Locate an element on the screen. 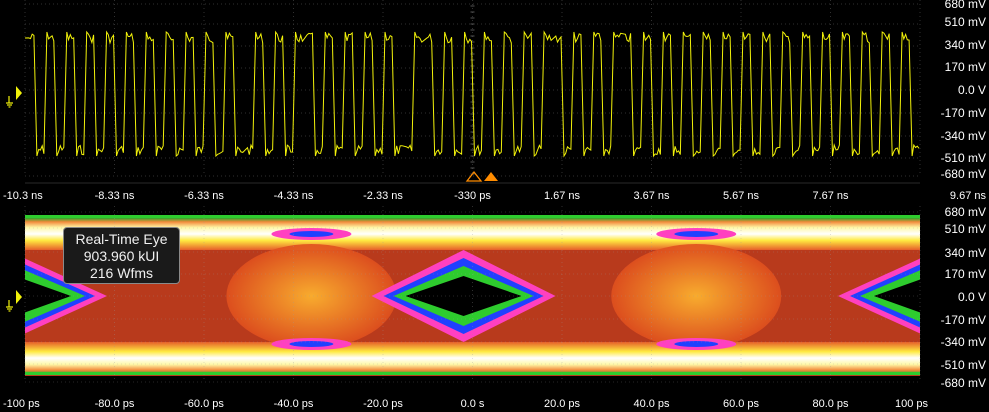  time-tick-label: -2.33 ns is located at coordinates (383, 196).